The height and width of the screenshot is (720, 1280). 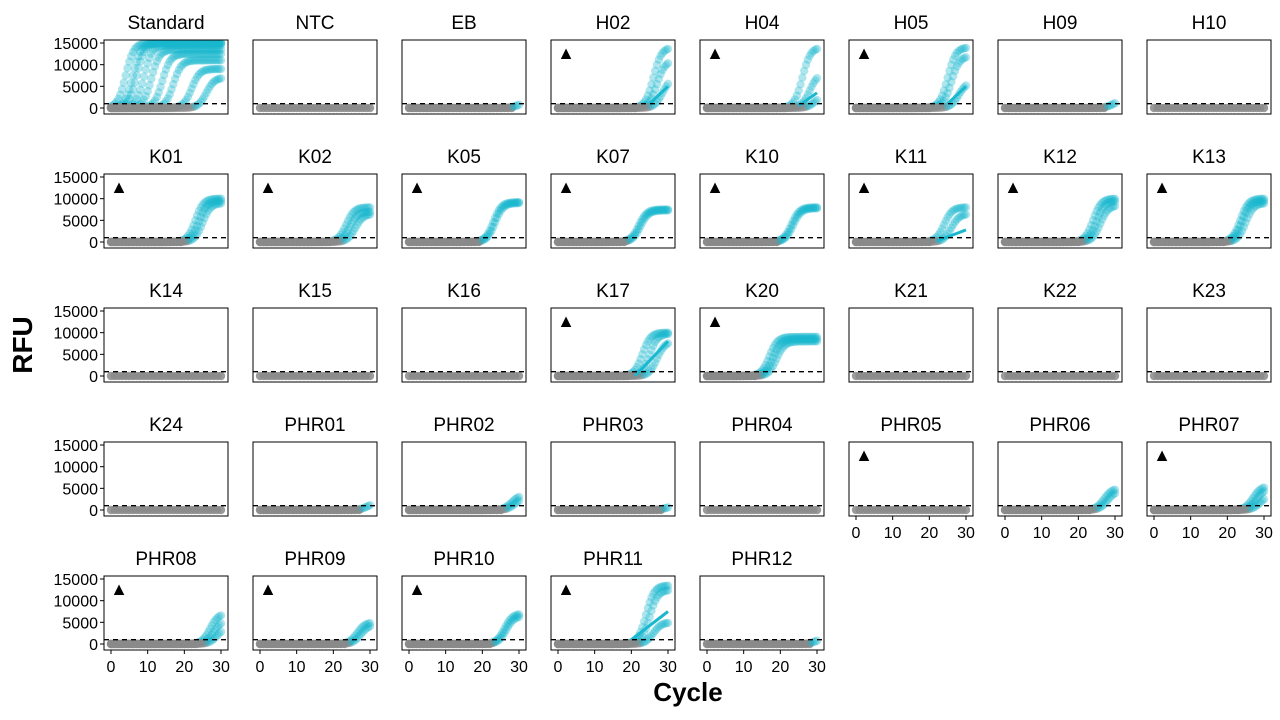 I want to click on facet-panel: H02▲, so click(x=613, y=64).